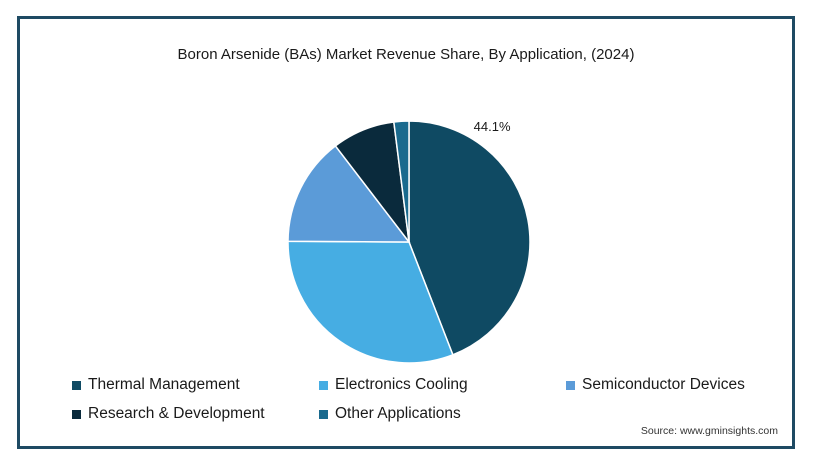 This screenshot has width=822, height=460. Describe the element at coordinates (164, 384) in the screenshot. I see `legend-label: Thermal Management` at that location.